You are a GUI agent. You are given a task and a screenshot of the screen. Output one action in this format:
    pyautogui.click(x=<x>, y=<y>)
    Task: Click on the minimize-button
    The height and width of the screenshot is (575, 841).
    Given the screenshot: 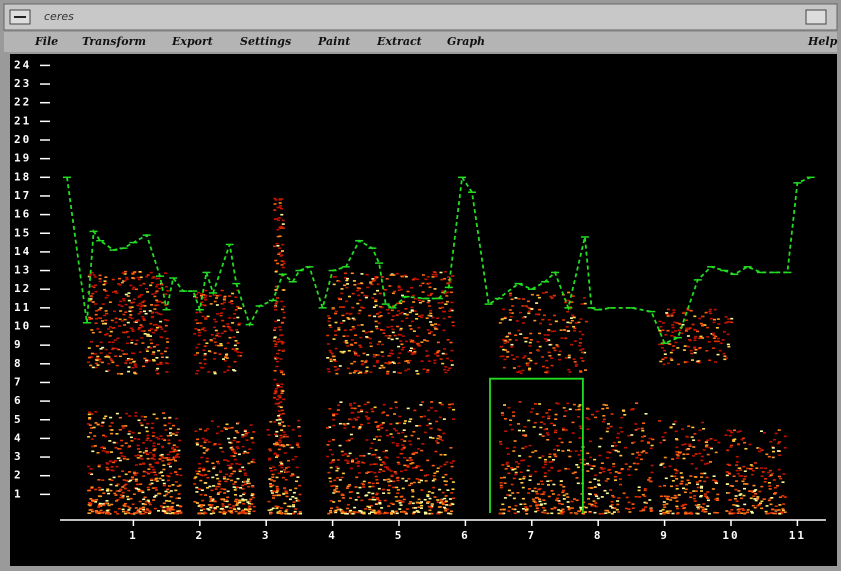 What is the action you would take?
    pyautogui.click(x=816, y=17)
    